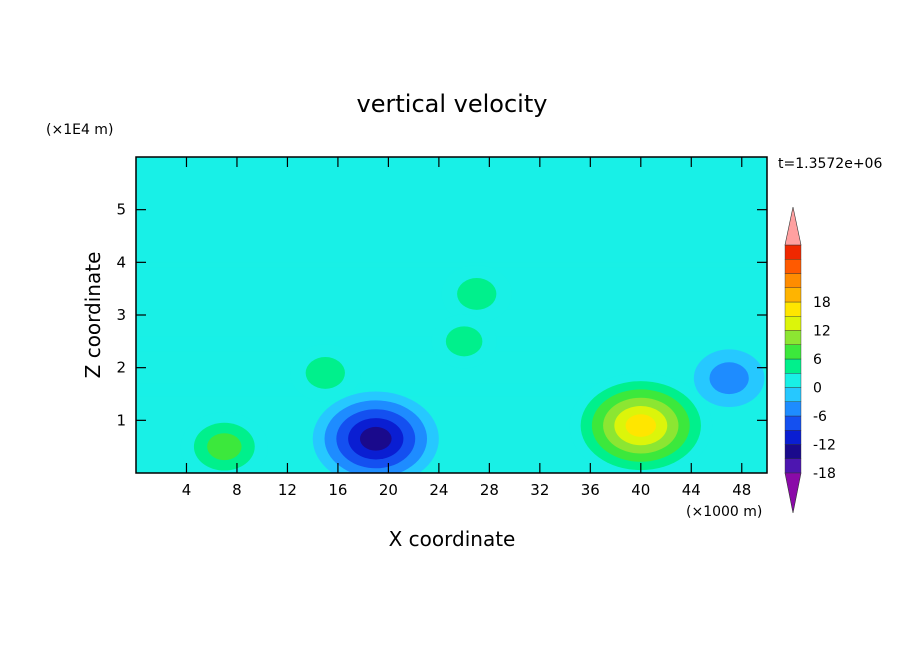 This screenshot has width=904, height=654. I want to click on colorbar-label: -18, so click(824, 474).